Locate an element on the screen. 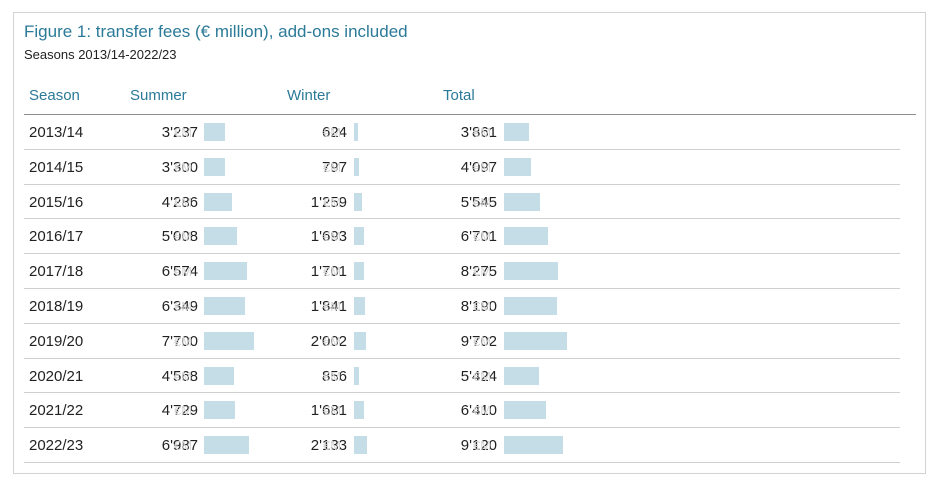 Image resolution: width=942 pixels, height=490 pixels. table-row: 2018/19 6'349 €M 1'841 €M 8'190 €M is located at coordinates (462, 306).